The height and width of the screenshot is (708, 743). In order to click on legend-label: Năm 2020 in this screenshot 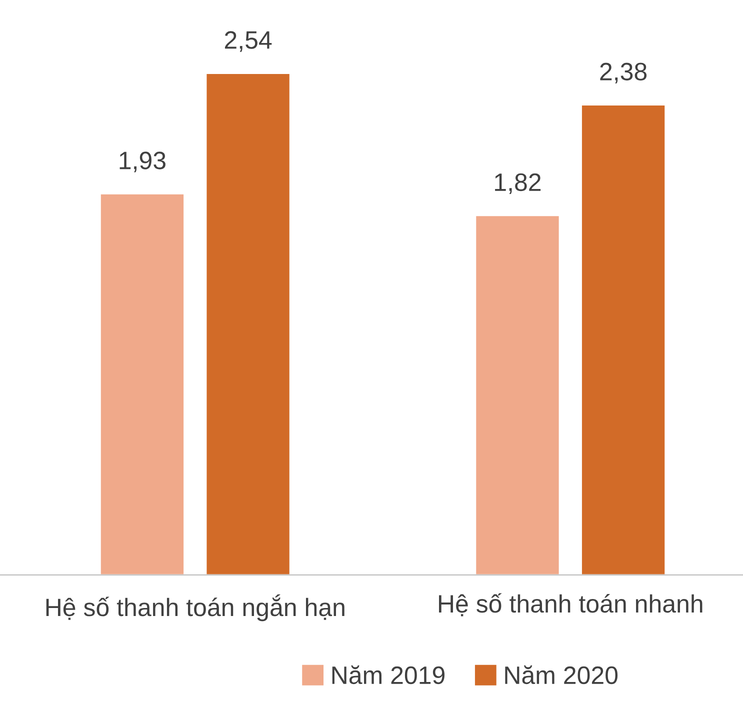, I will do `click(561, 674)`.